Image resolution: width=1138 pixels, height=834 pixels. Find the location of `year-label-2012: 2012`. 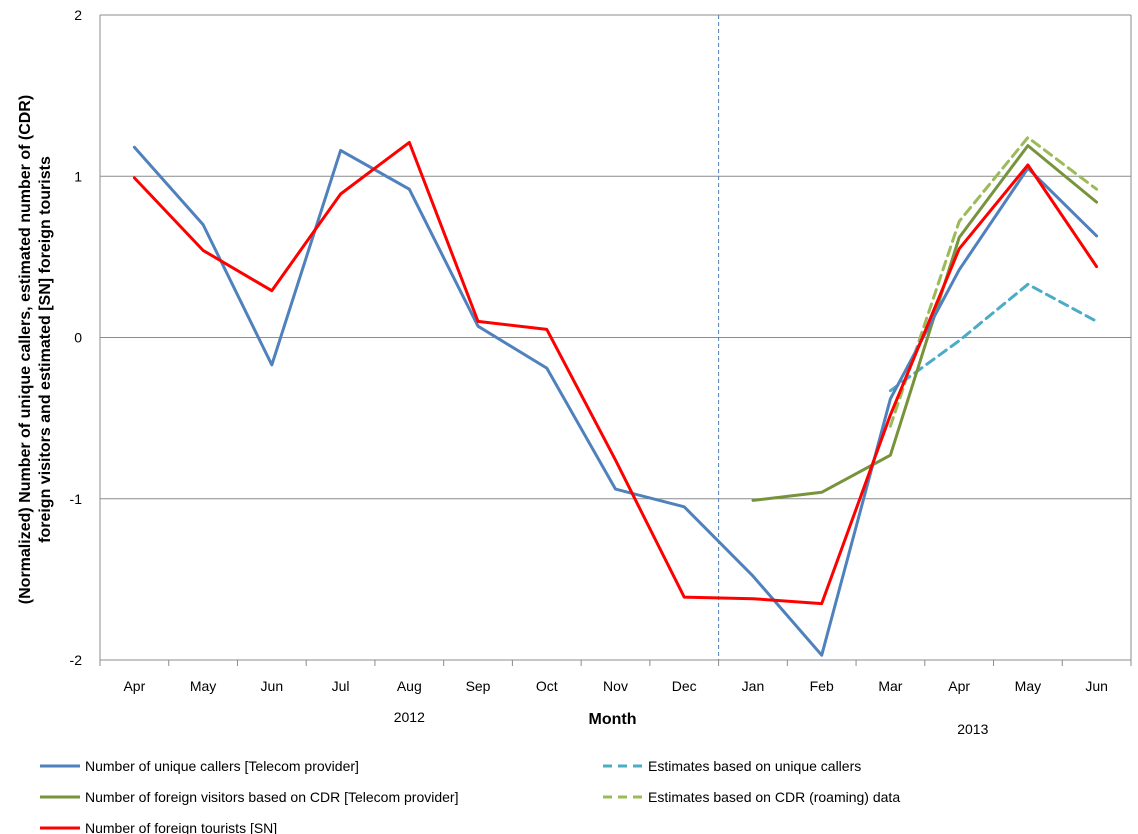

year-label-2012: 2012 is located at coordinates (409, 717).